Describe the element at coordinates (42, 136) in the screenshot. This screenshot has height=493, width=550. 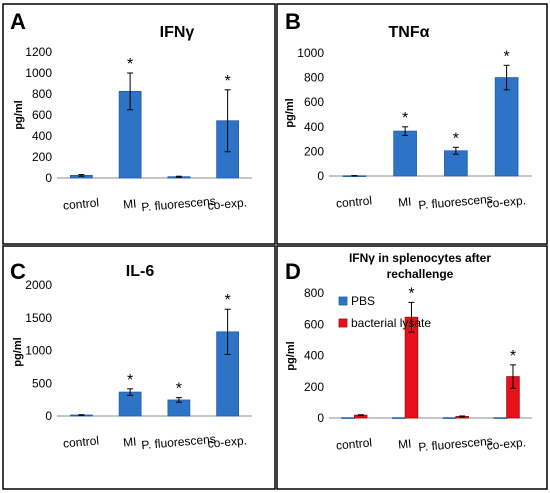
I see `chart-a-ytick: 400` at that location.